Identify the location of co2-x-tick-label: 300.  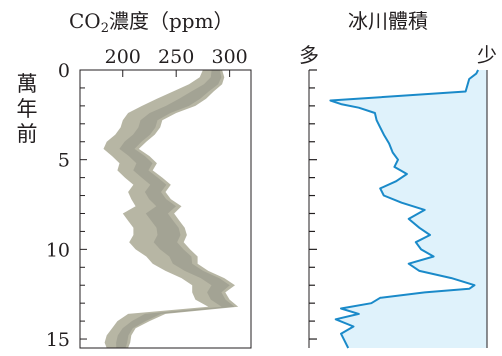
(229, 57).